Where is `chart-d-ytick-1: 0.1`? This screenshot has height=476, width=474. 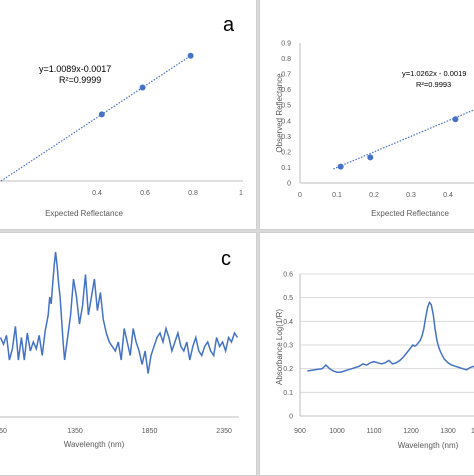
chart-d-ytick-1: 0.1 is located at coordinates (288, 393).